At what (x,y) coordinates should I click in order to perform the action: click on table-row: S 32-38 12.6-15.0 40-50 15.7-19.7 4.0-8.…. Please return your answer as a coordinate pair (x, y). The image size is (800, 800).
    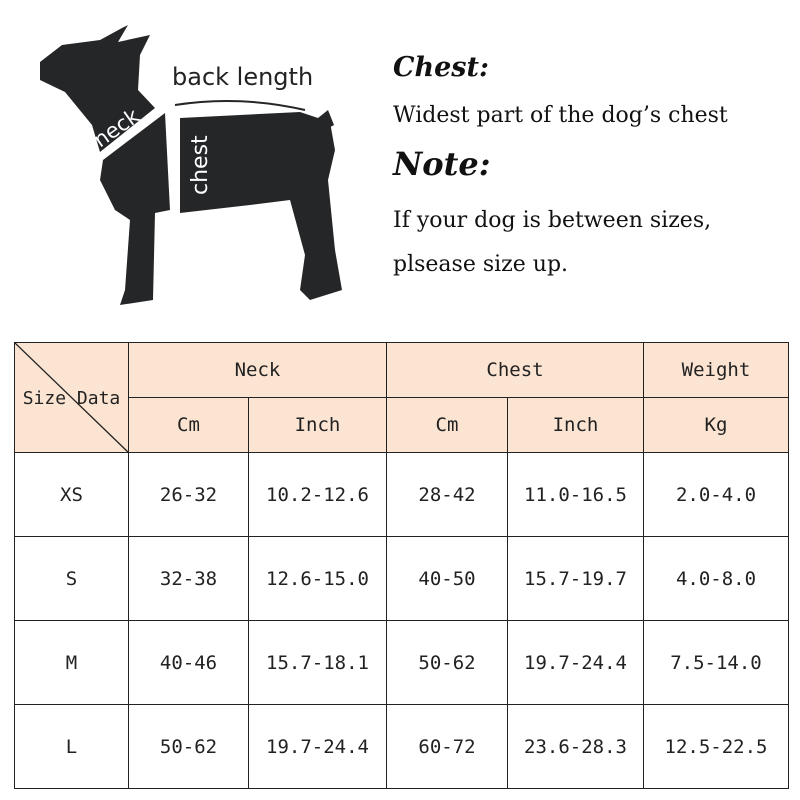
    Looking at the image, I should click on (401, 578).